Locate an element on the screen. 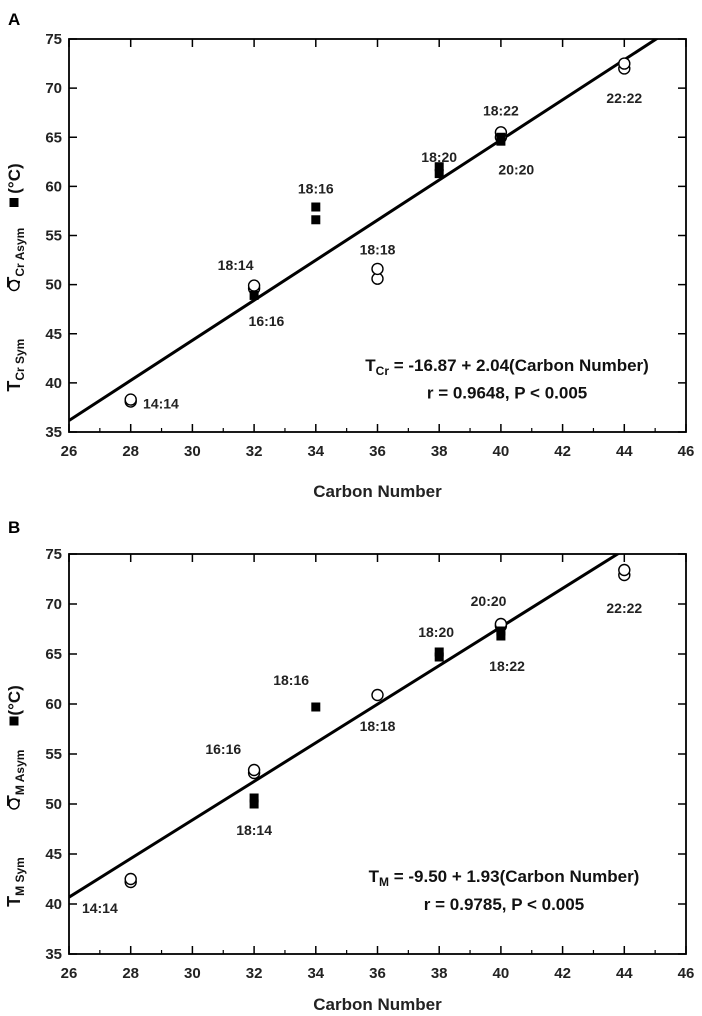  y-axis-title-text: TCr Sym TCr Asym (°C) is located at coordinates (15, 277).